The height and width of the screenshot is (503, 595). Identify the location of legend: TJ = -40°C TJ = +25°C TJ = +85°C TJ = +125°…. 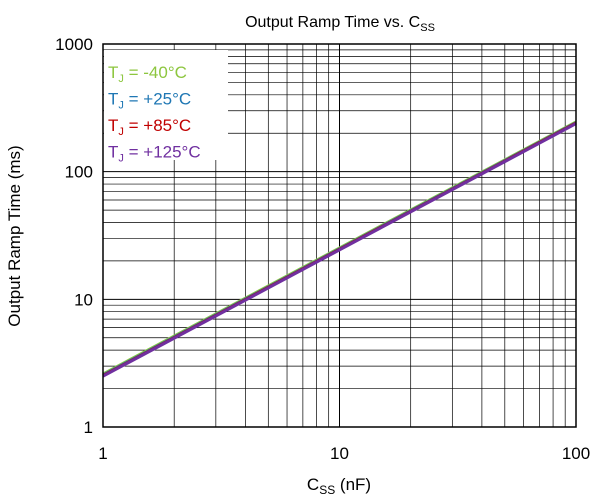
(166, 107).